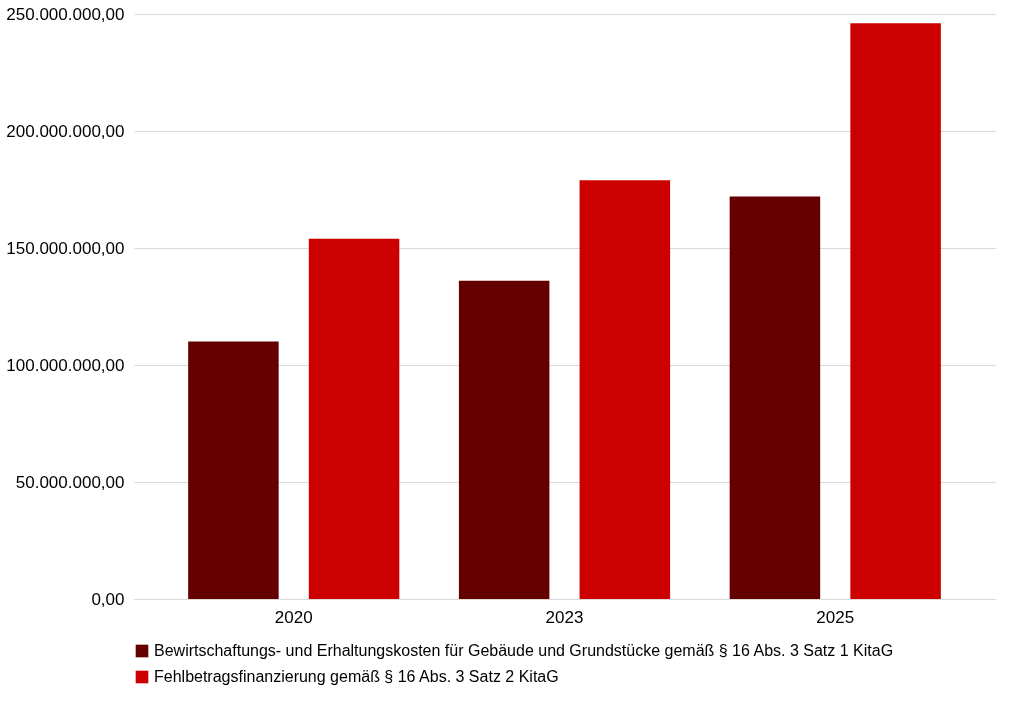  What do you see at coordinates (293, 617) in the screenshot?
I see `x-tick-label: 2020` at bounding box center [293, 617].